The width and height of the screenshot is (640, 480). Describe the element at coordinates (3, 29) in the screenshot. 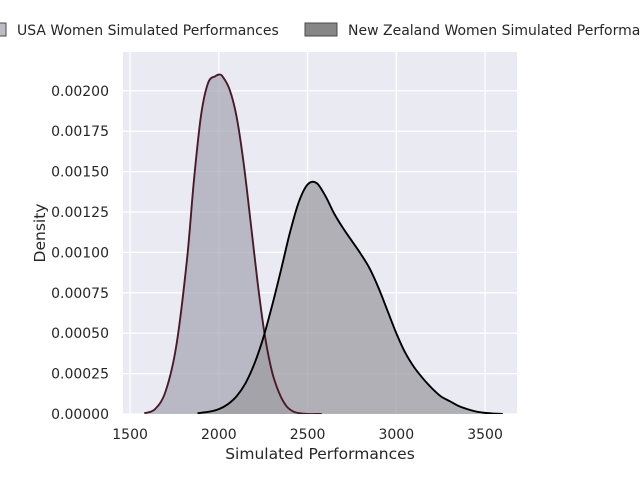

I see `legend-swatch-usa` at that location.